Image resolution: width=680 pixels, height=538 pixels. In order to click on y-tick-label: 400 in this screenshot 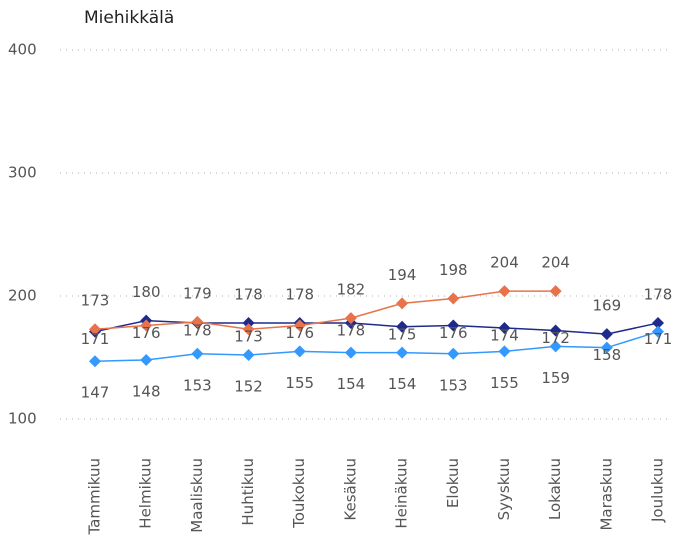, I will do `click(22, 50)`.